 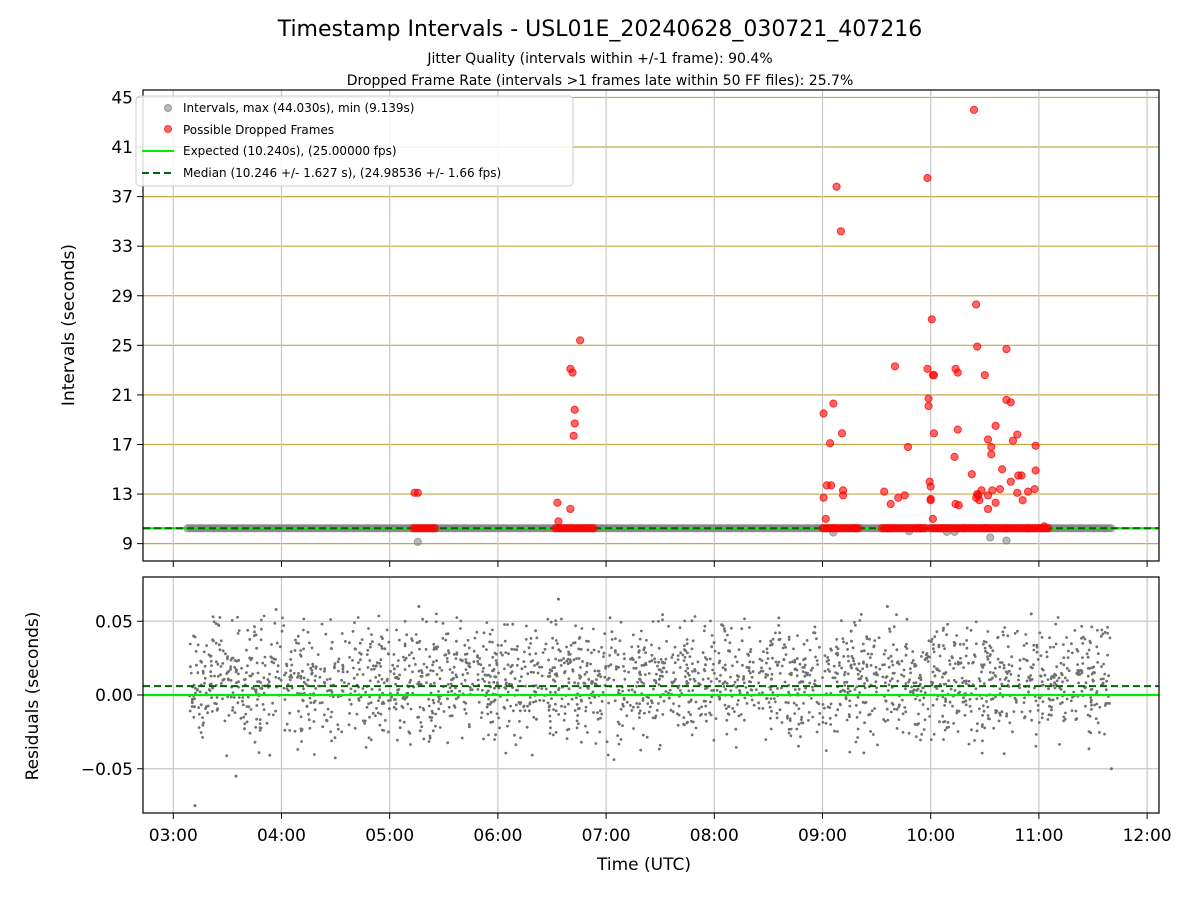 What do you see at coordinates (168, 108) in the screenshot?
I see `legend-intervals-marker` at bounding box center [168, 108].